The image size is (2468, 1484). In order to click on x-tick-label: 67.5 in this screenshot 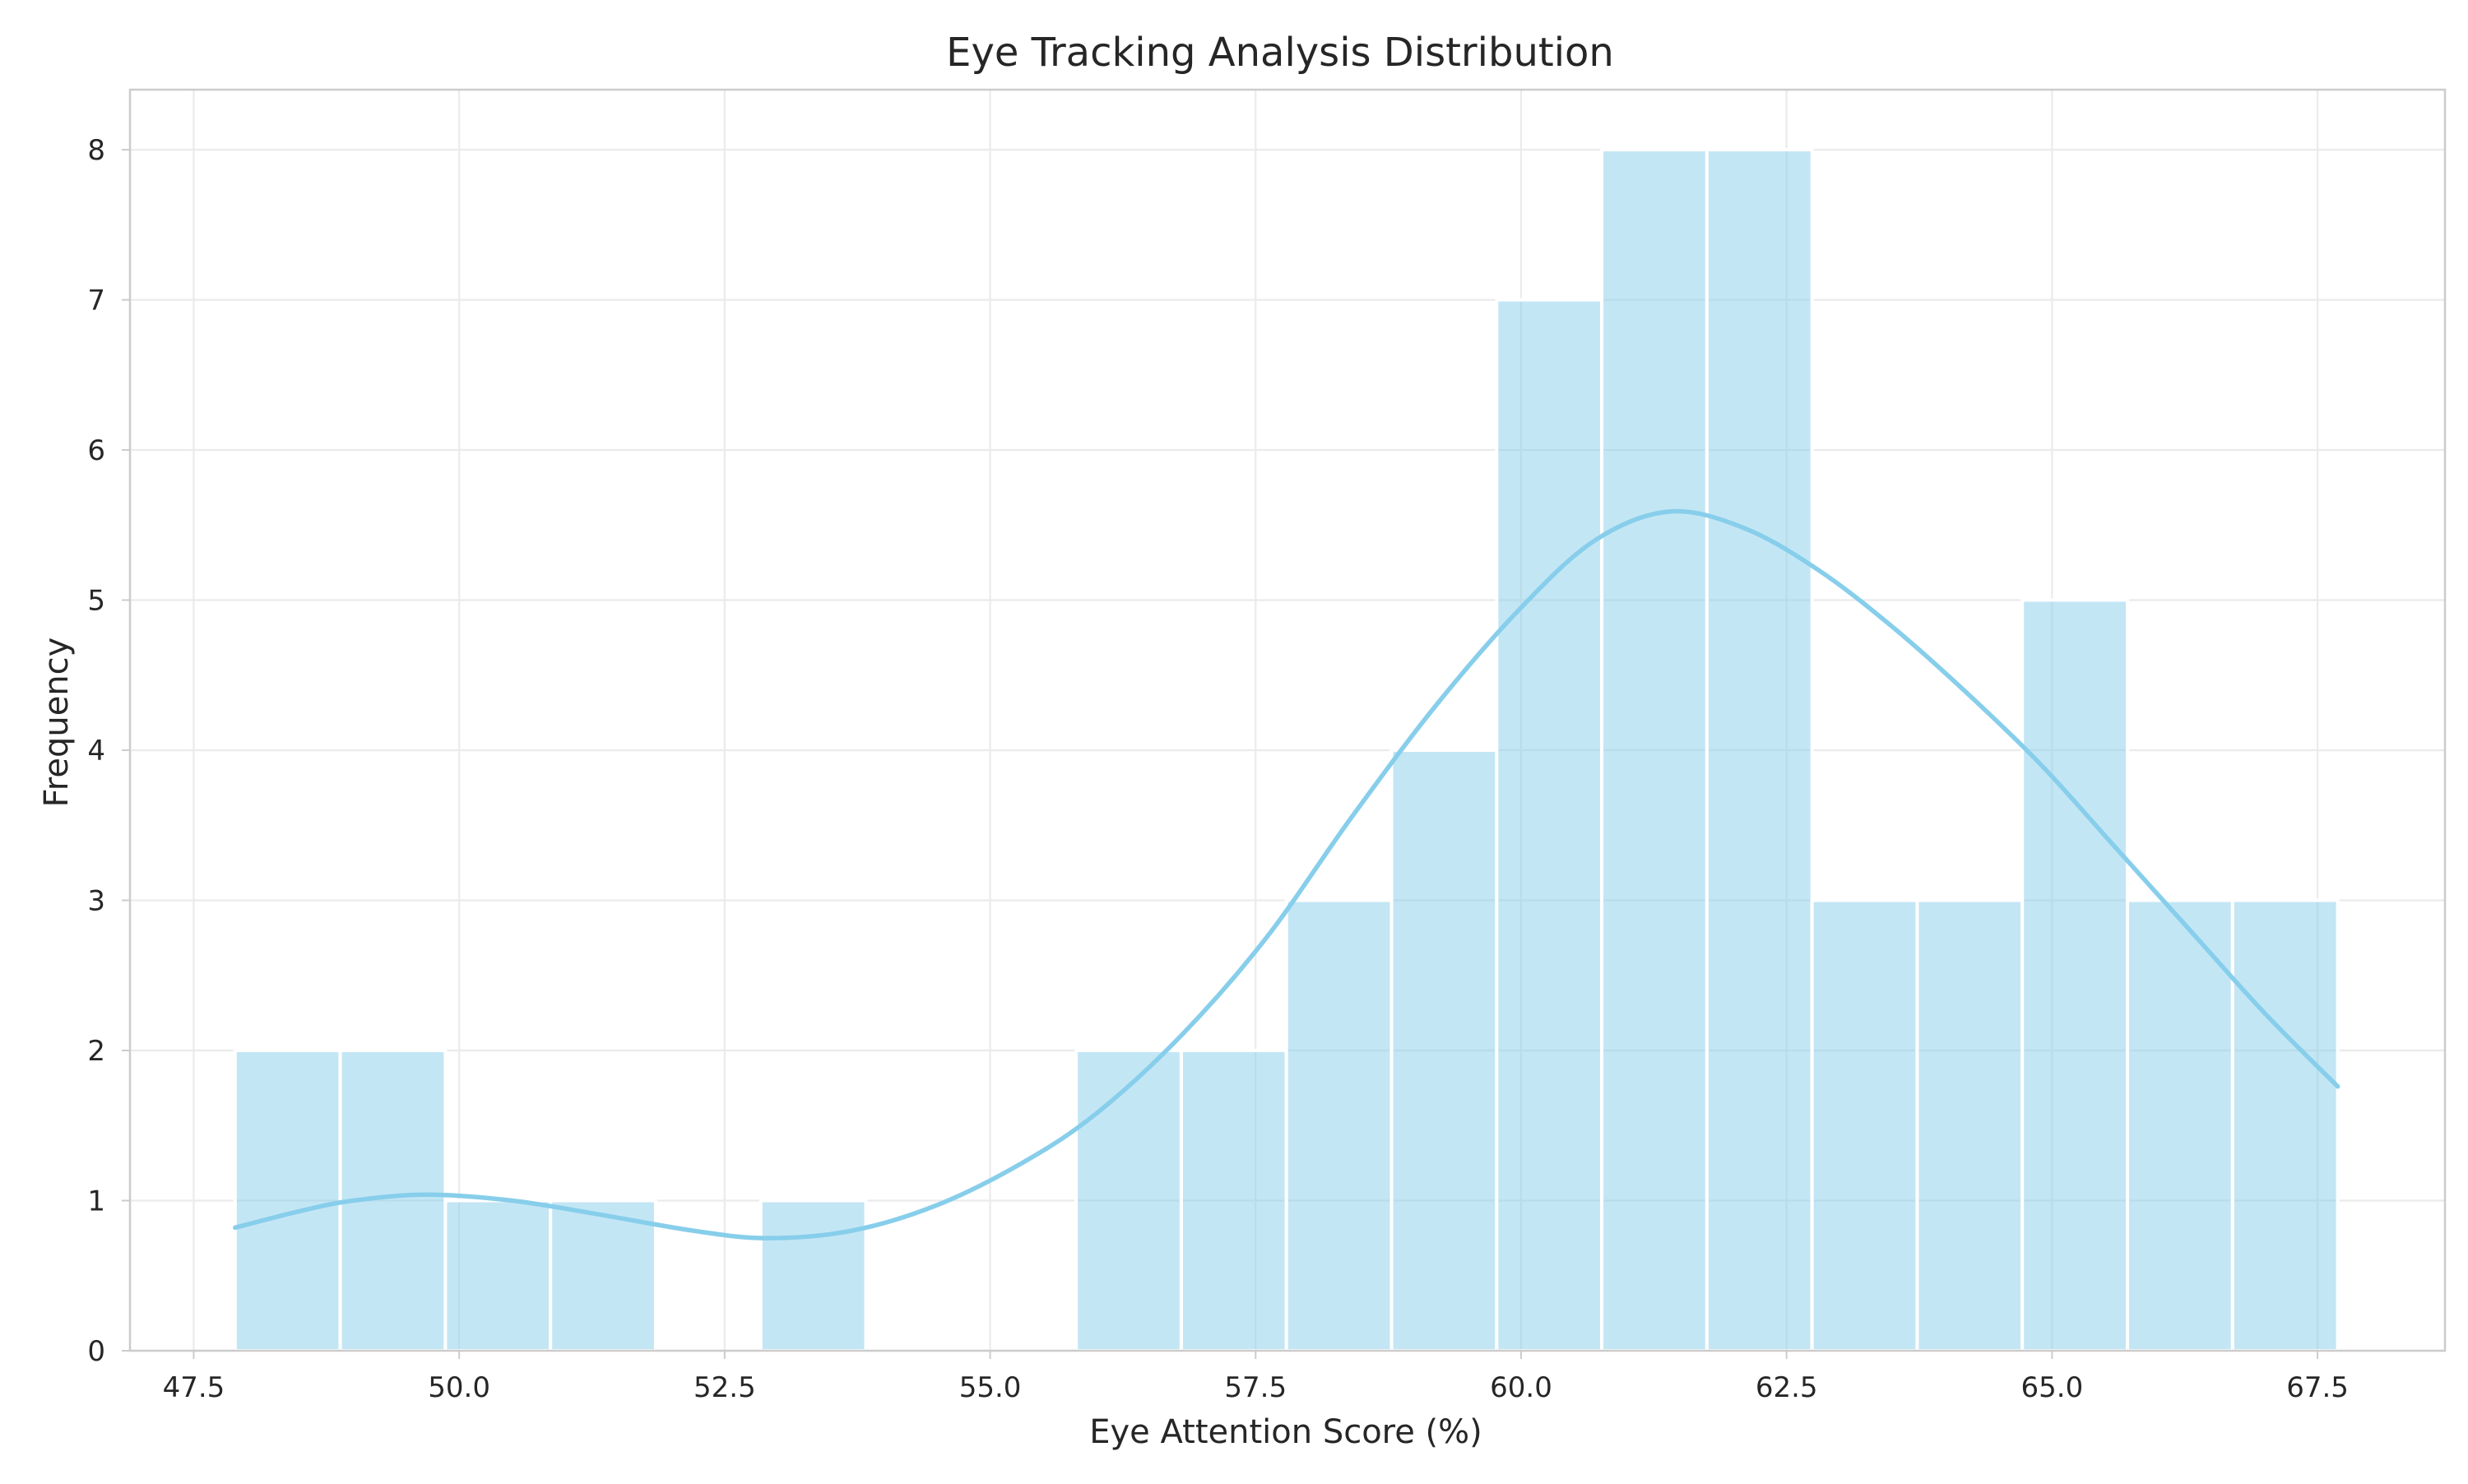, I will do `click(2317, 1387)`.